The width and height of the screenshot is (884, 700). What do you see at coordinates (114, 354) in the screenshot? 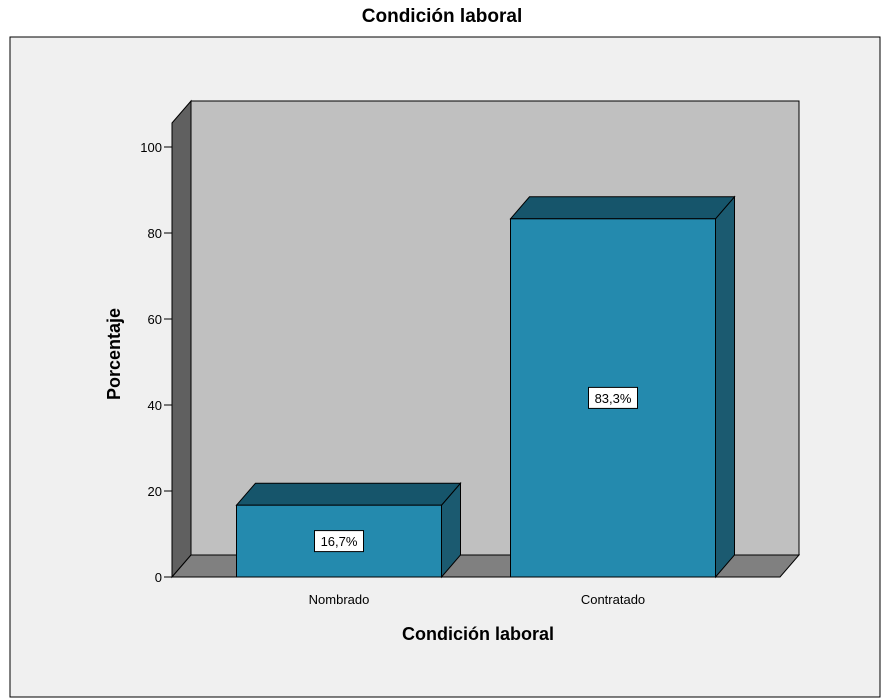
I see `y-axis-label: Porcentaje` at bounding box center [114, 354].